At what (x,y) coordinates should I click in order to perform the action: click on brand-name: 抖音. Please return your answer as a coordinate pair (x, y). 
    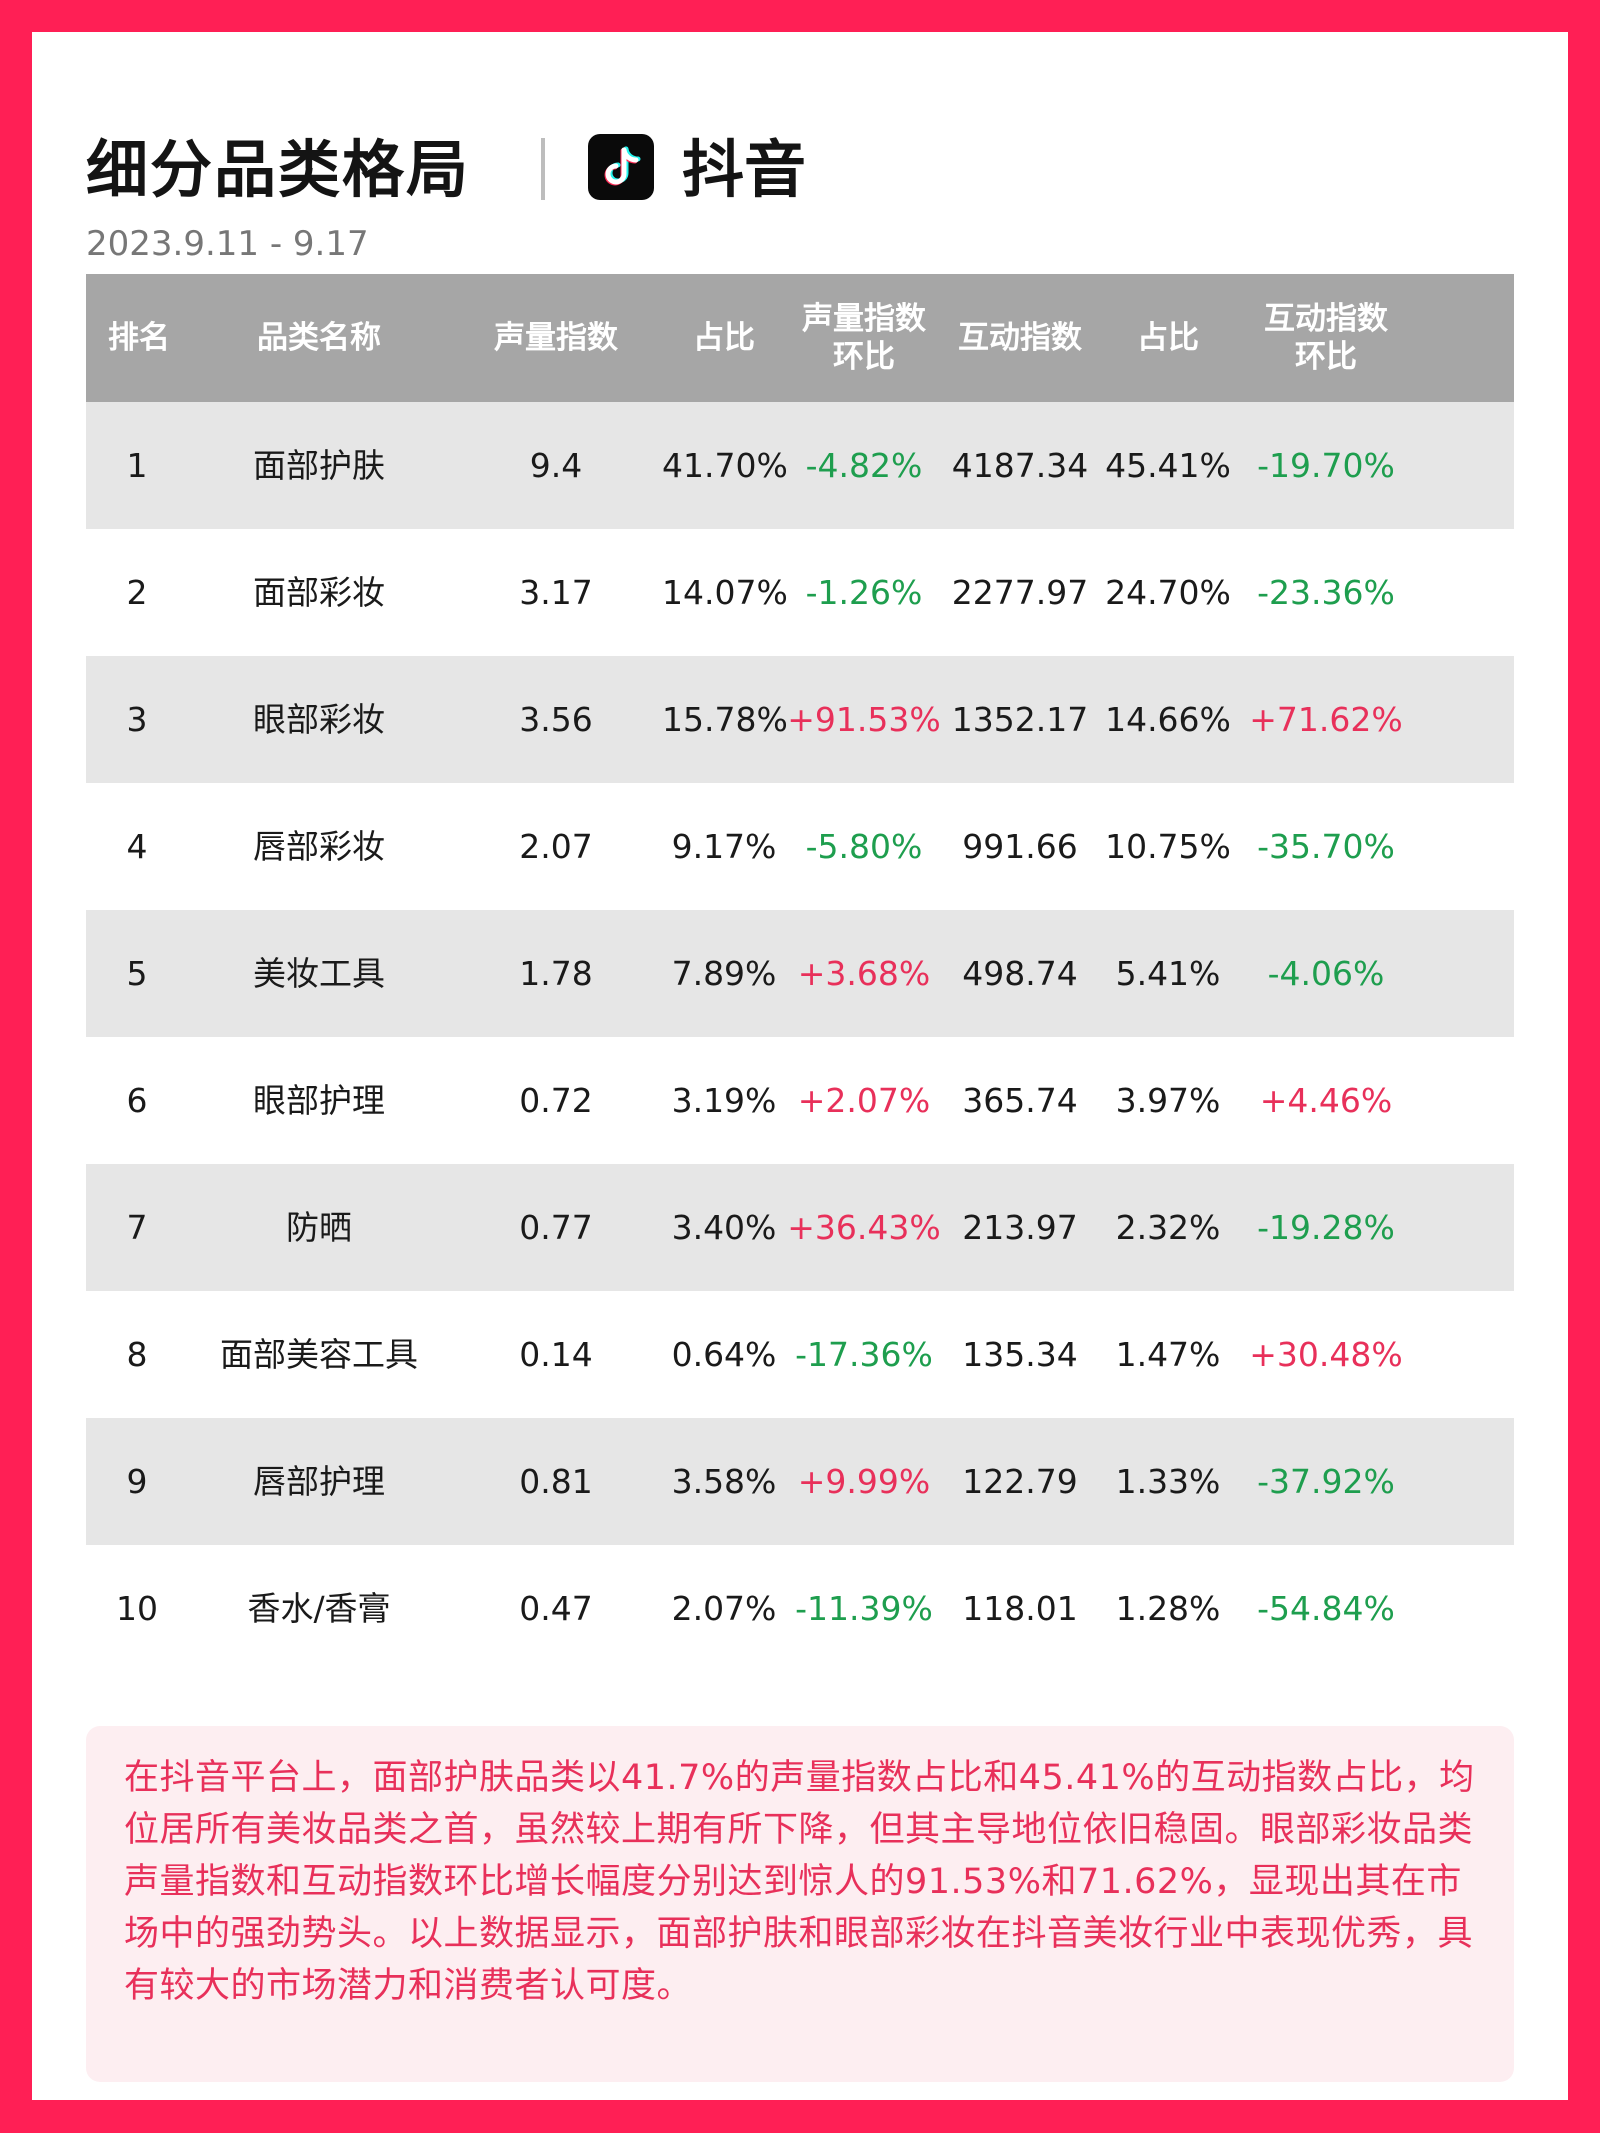
    Looking at the image, I should click on (744, 169).